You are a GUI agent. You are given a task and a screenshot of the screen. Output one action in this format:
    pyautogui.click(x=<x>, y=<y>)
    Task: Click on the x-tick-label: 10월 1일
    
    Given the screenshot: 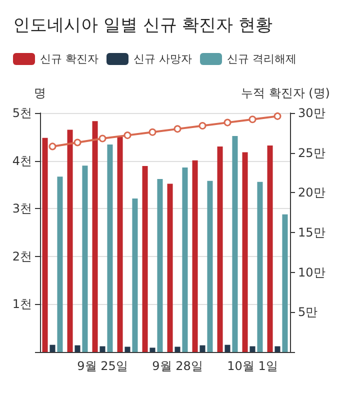 What is the action you would take?
    pyautogui.click(x=252, y=366)
    